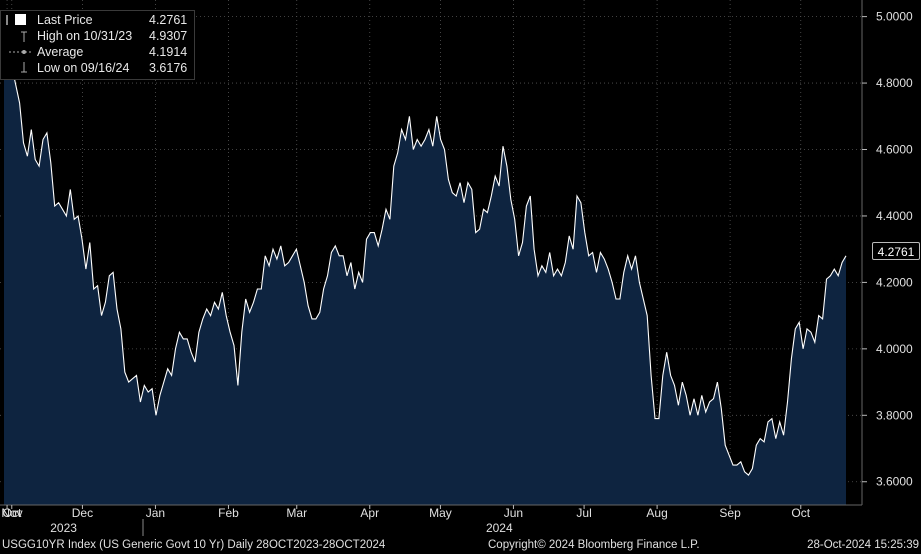 This screenshot has width=921, height=554. Describe the element at coordinates (296, 513) in the screenshot. I see `x-tick-label: Mar` at that location.